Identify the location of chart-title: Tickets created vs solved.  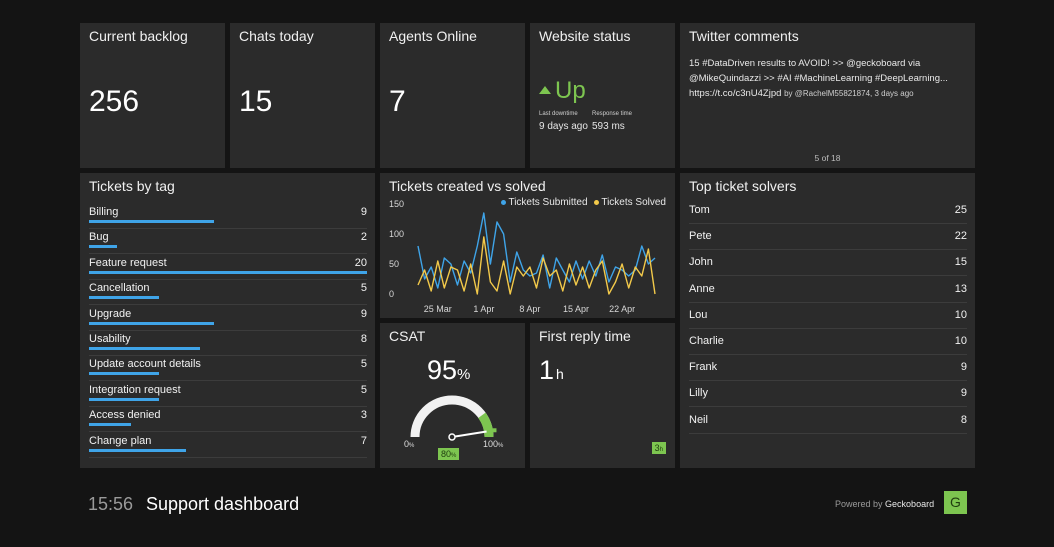
(467, 186).